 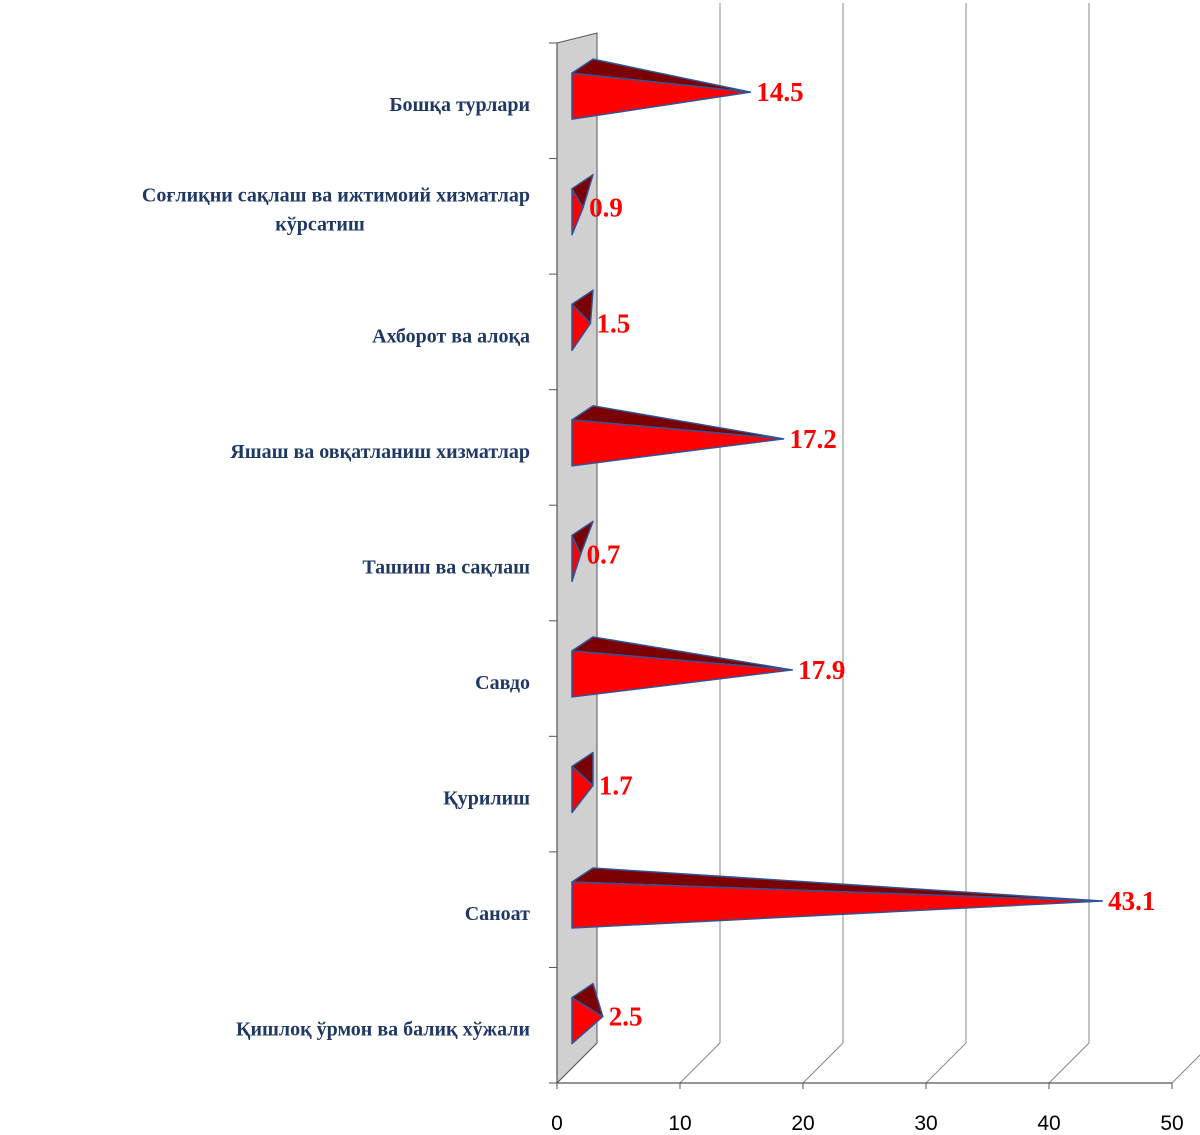 I want to click on category-label-line: Саноат, so click(x=497, y=914).